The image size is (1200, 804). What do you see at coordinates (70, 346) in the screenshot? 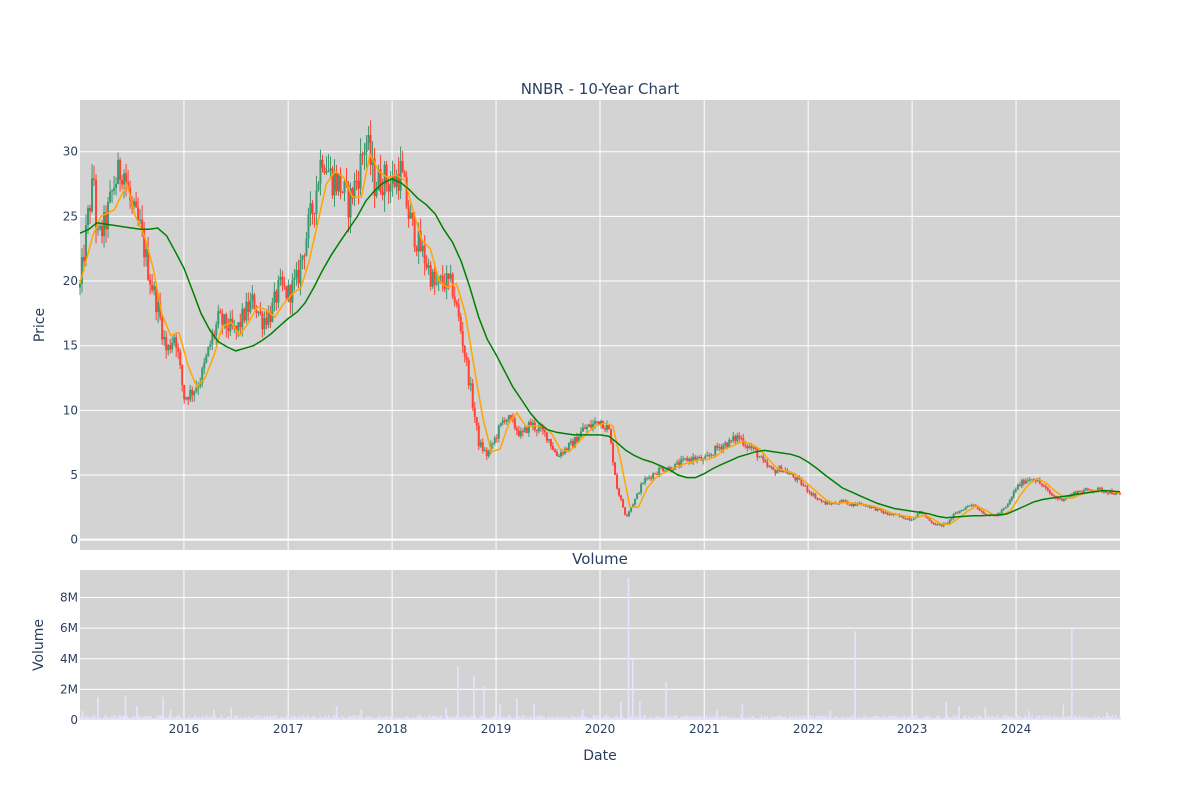
I see `price-y-tick-label: 15` at bounding box center [70, 346].